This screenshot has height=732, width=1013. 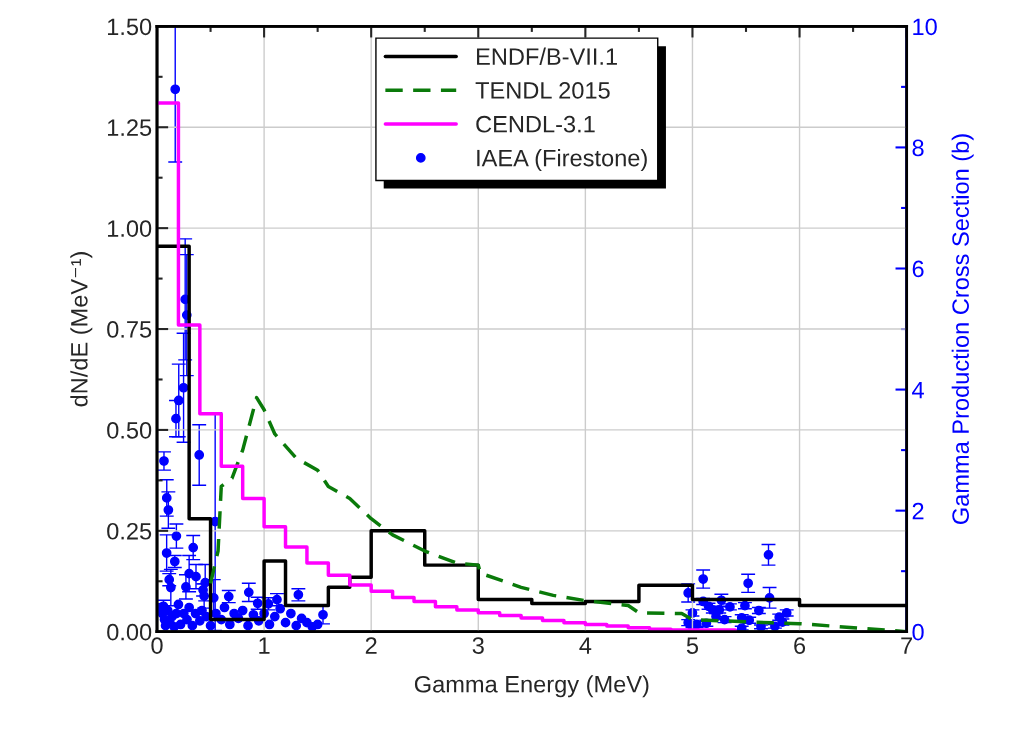 I want to click on y-axis-title: dN/dE (MeV⁻¹), so click(x=81, y=329).